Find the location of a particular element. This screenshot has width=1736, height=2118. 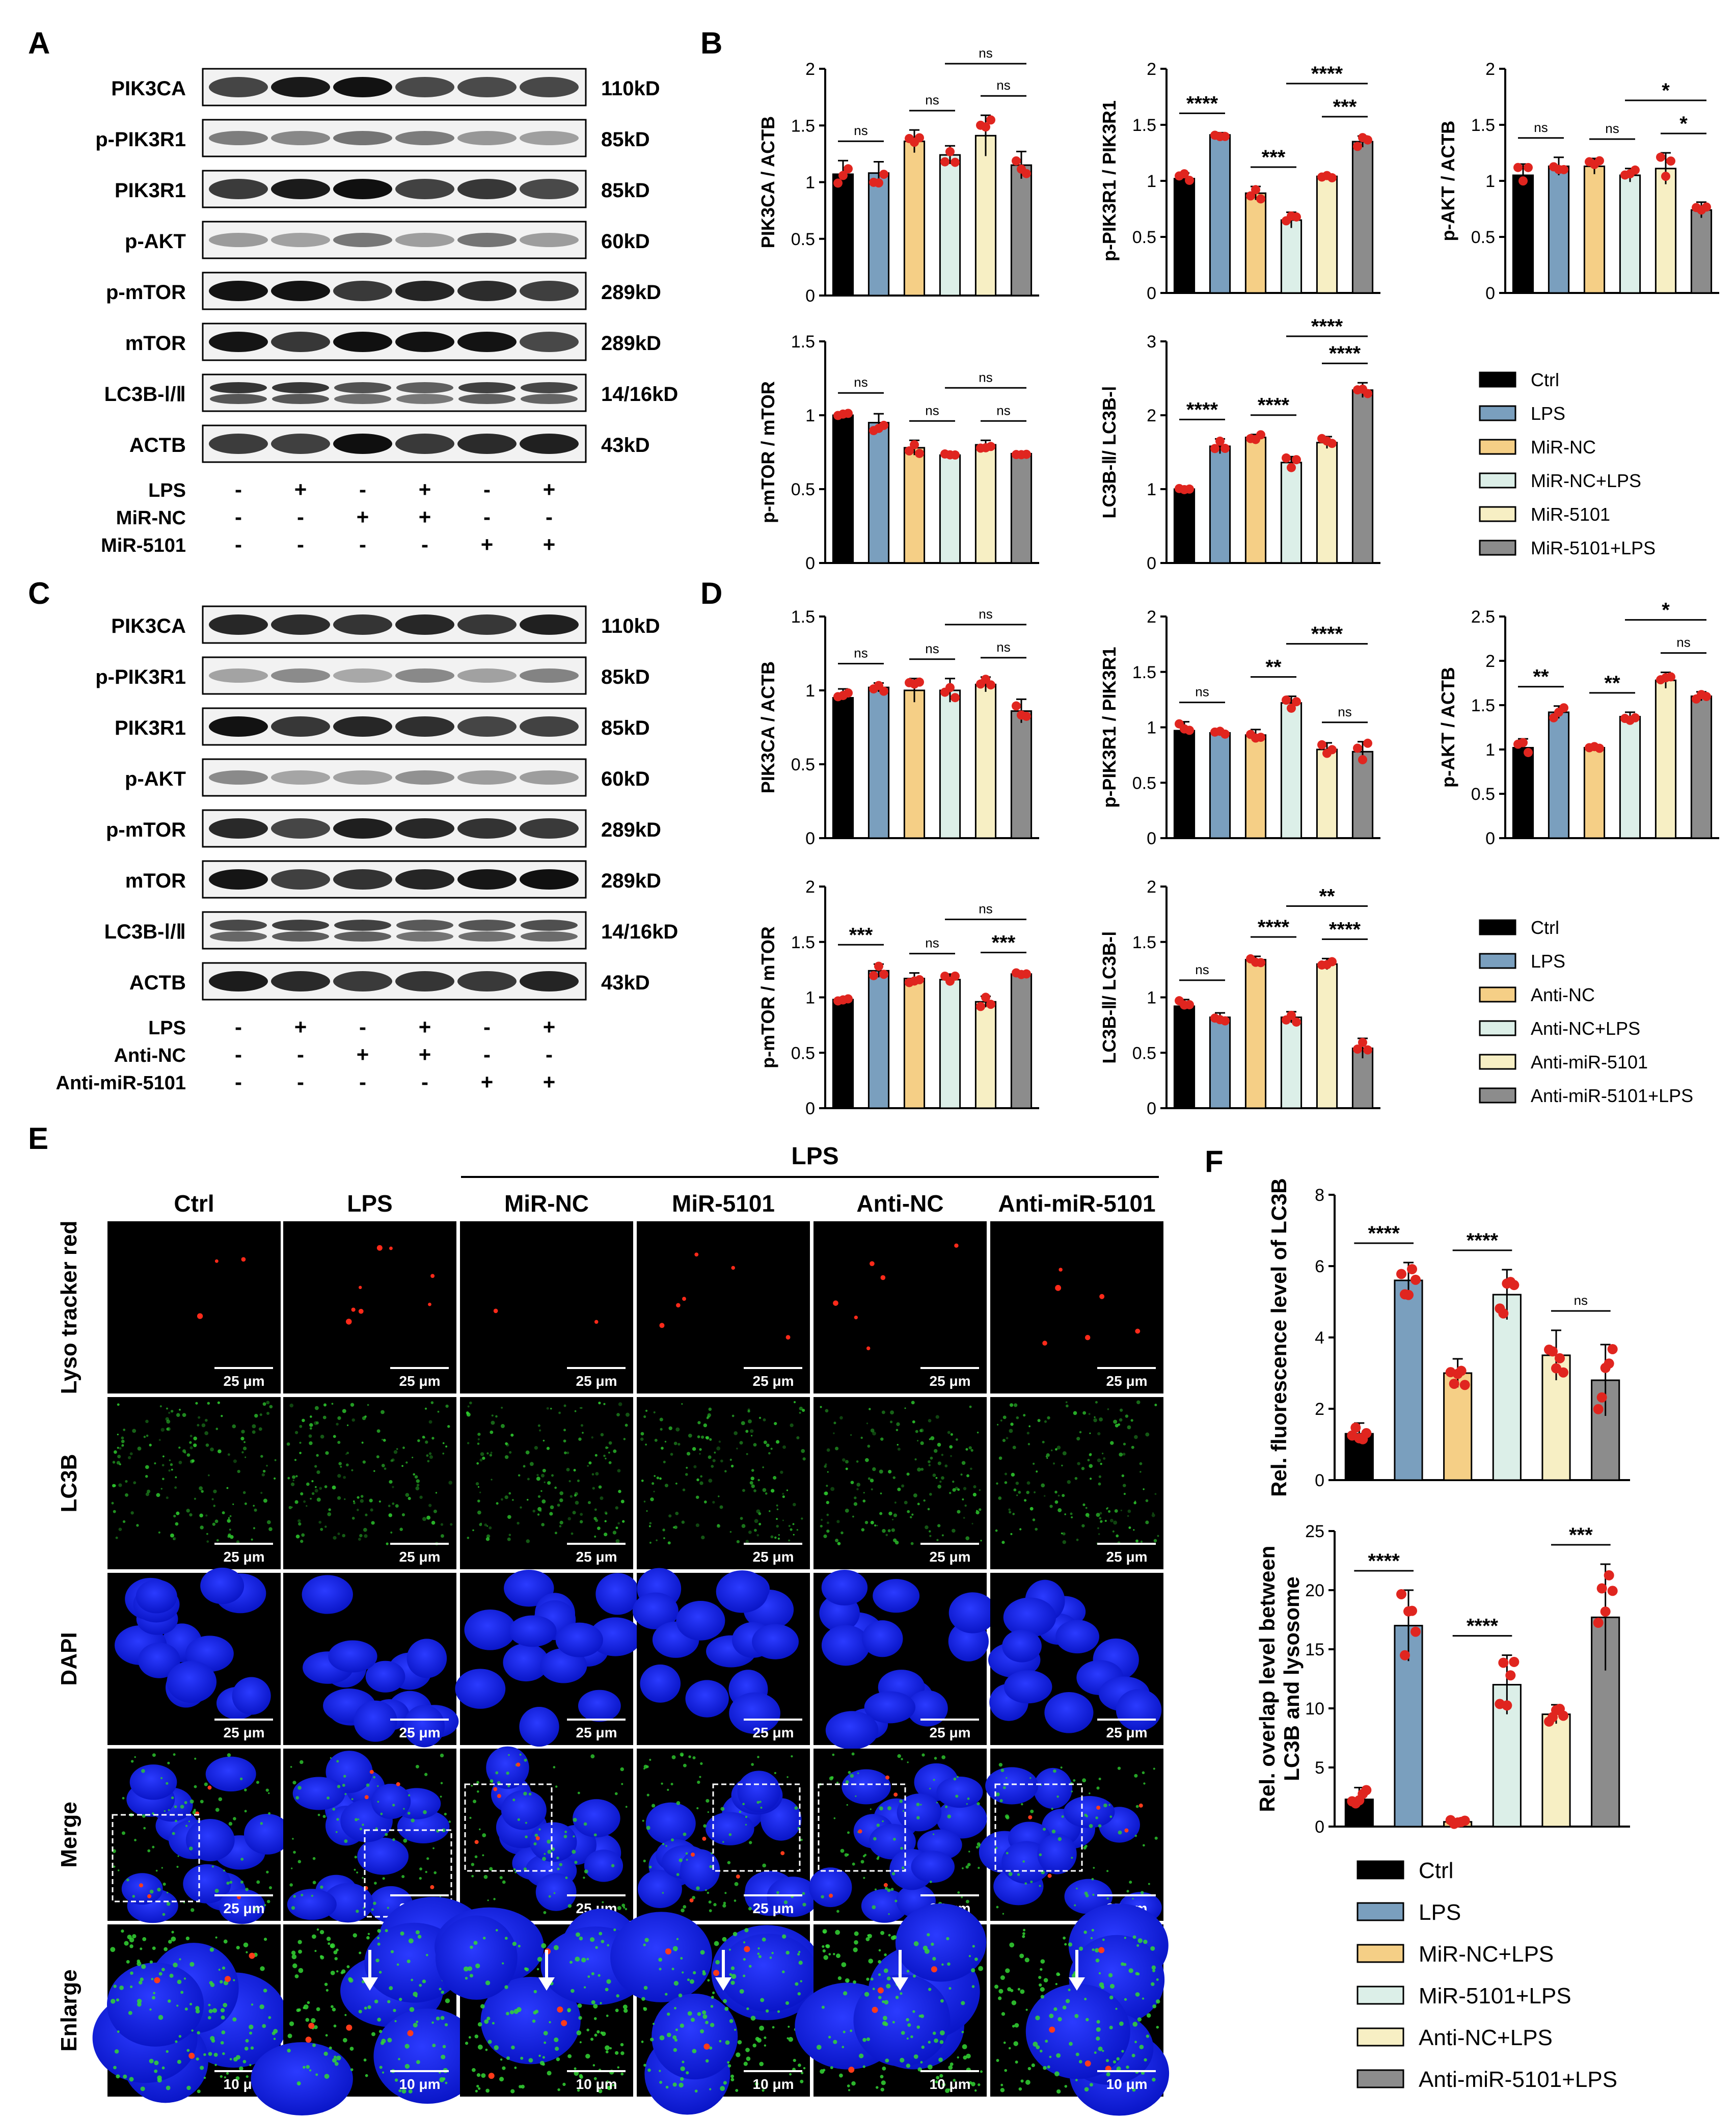

bar-chart-7: 00.511.522.5p-AKT / ACTB ** ***ns is located at coordinates (1578, 723).